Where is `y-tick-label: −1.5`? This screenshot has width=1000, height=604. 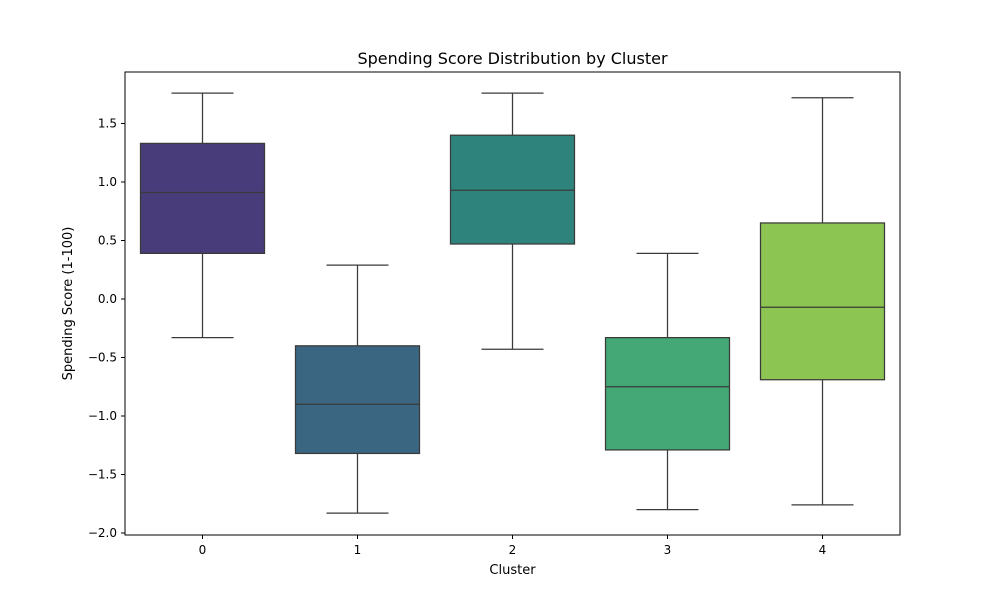
y-tick-label: −1.5 is located at coordinates (102, 475).